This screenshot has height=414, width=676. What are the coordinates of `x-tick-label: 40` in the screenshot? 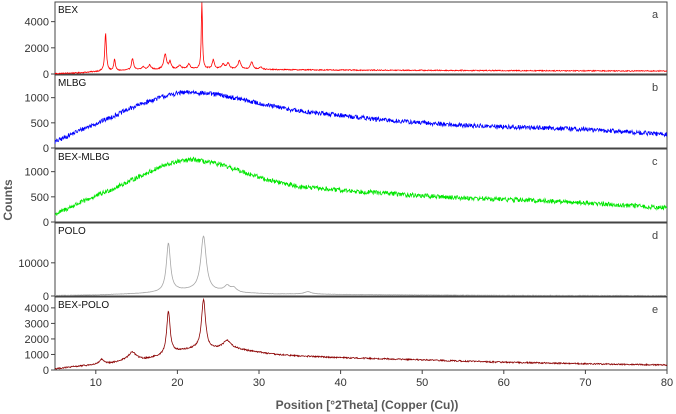 It's located at (340, 383).